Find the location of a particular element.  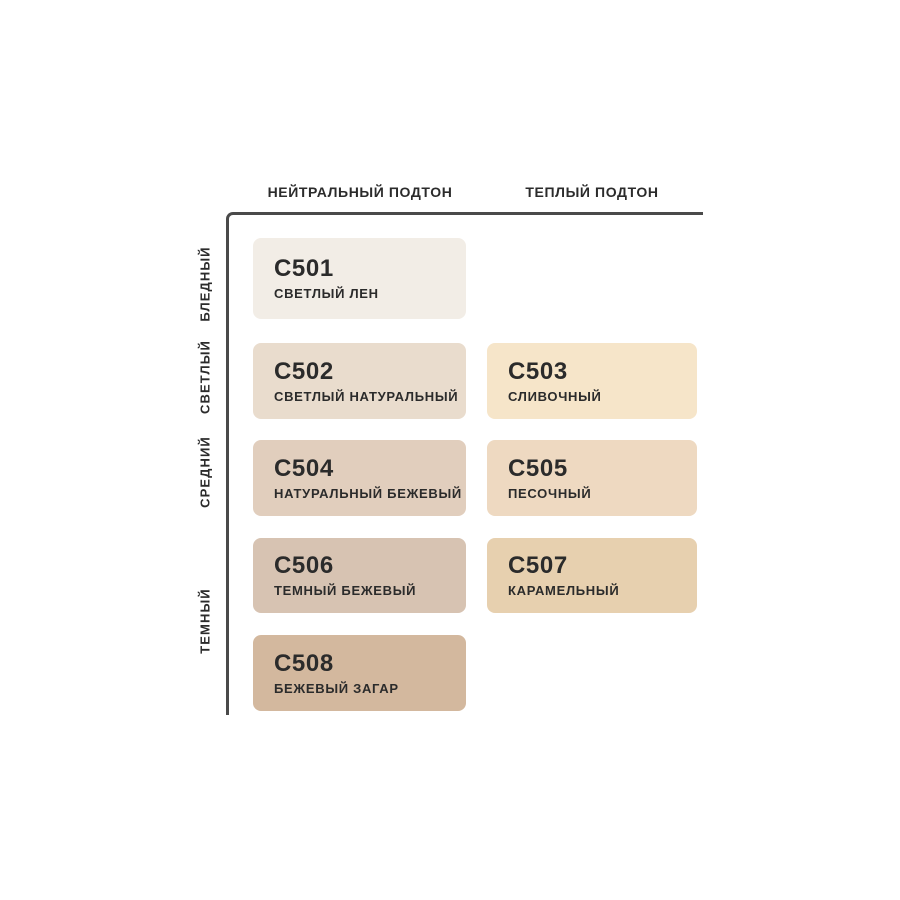

shade-swatch-c508: C508 БЕЖЕВЫЙ ЗАГАР is located at coordinates (359, 673).